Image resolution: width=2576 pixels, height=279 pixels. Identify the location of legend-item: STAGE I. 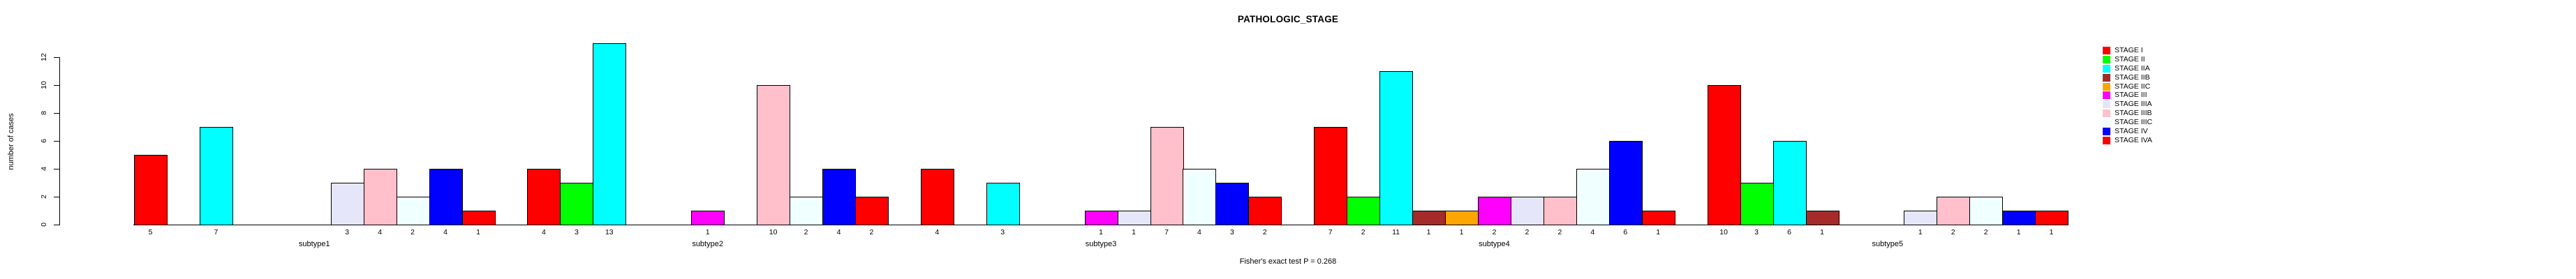
(2127, 50).